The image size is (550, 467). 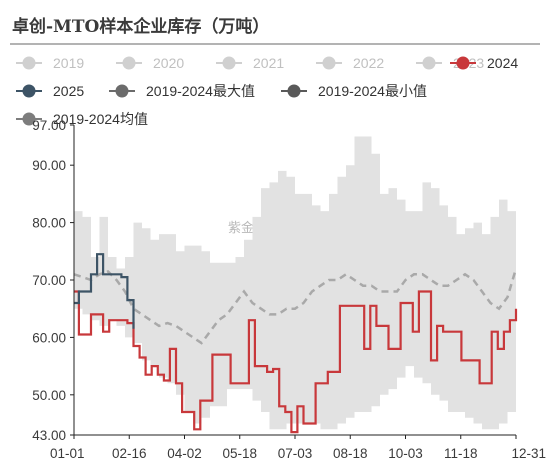 I want to click on legend-item-9: 2019-2024最小值, so click(x=354, y=91).